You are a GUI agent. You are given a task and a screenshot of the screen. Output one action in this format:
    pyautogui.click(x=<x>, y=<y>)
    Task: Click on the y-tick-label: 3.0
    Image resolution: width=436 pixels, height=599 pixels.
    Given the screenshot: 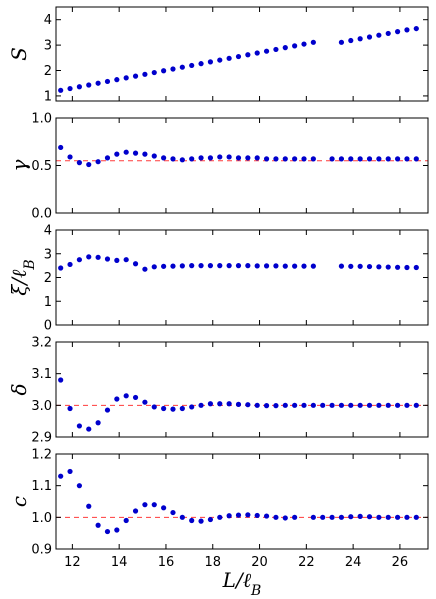 What is the action you would take?
    pyautogui.click(x=41, y=406)
    